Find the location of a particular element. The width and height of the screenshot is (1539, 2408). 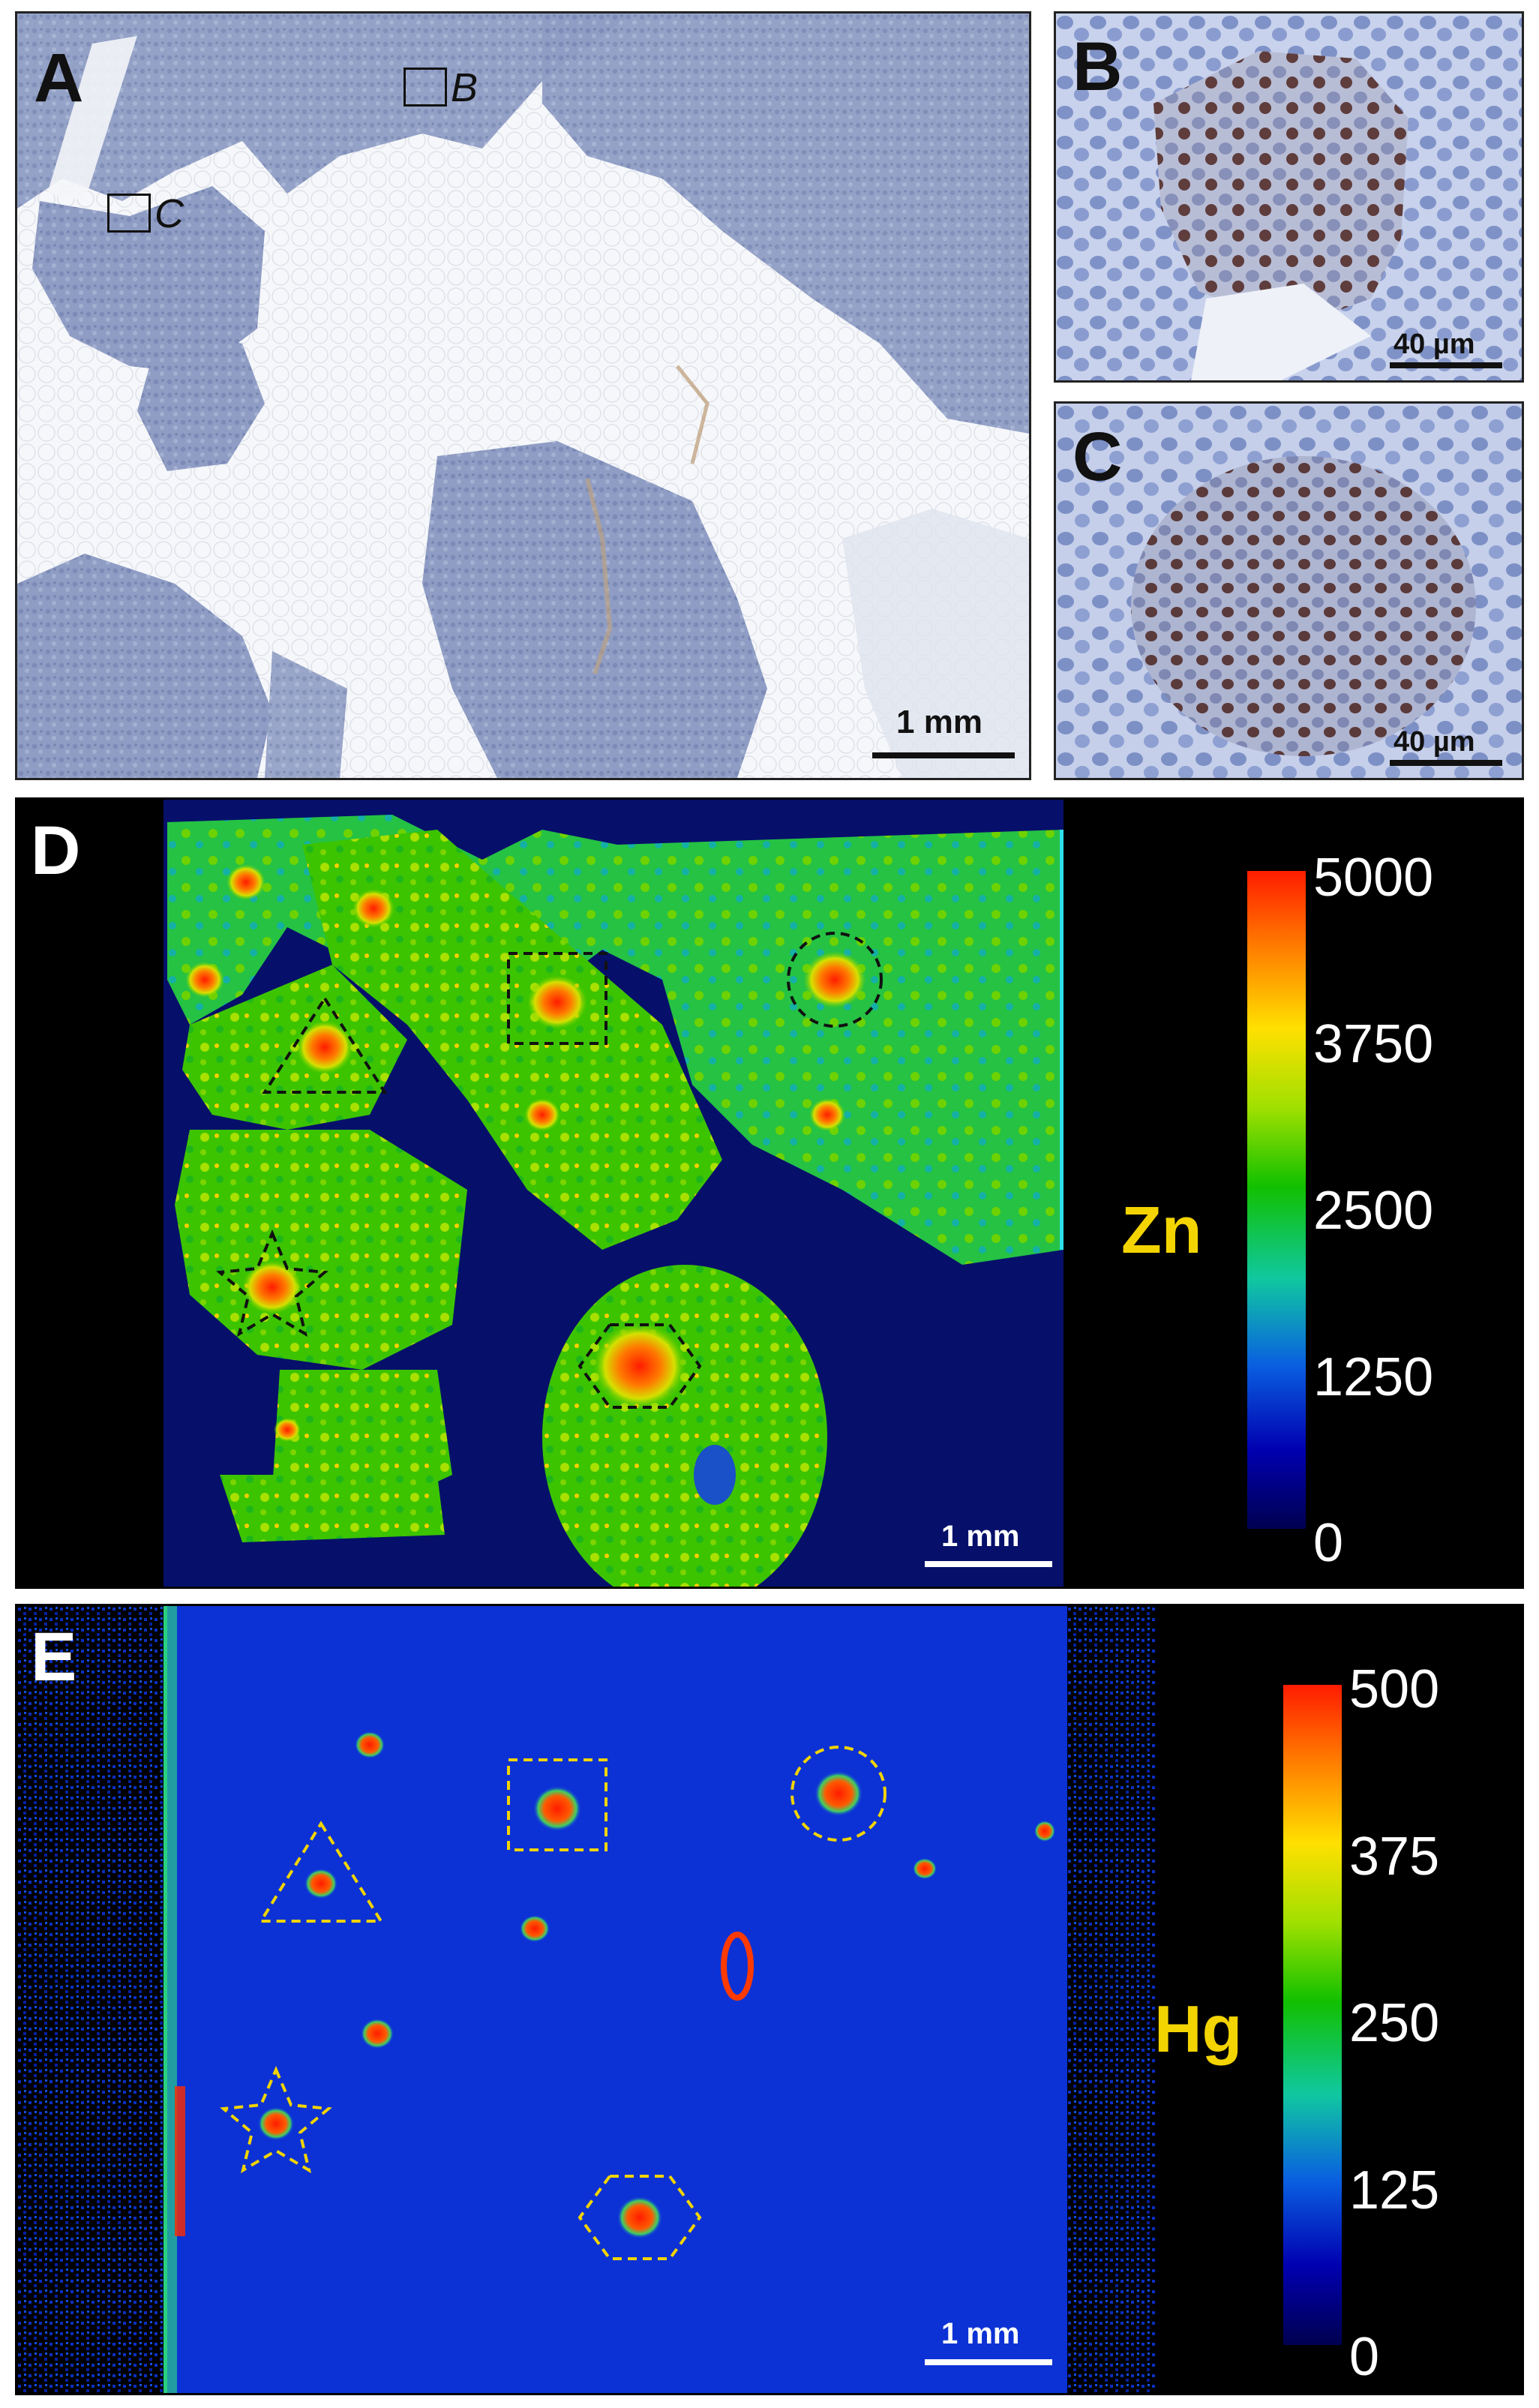

islet-c-image is located at coordinates (1289, 591).